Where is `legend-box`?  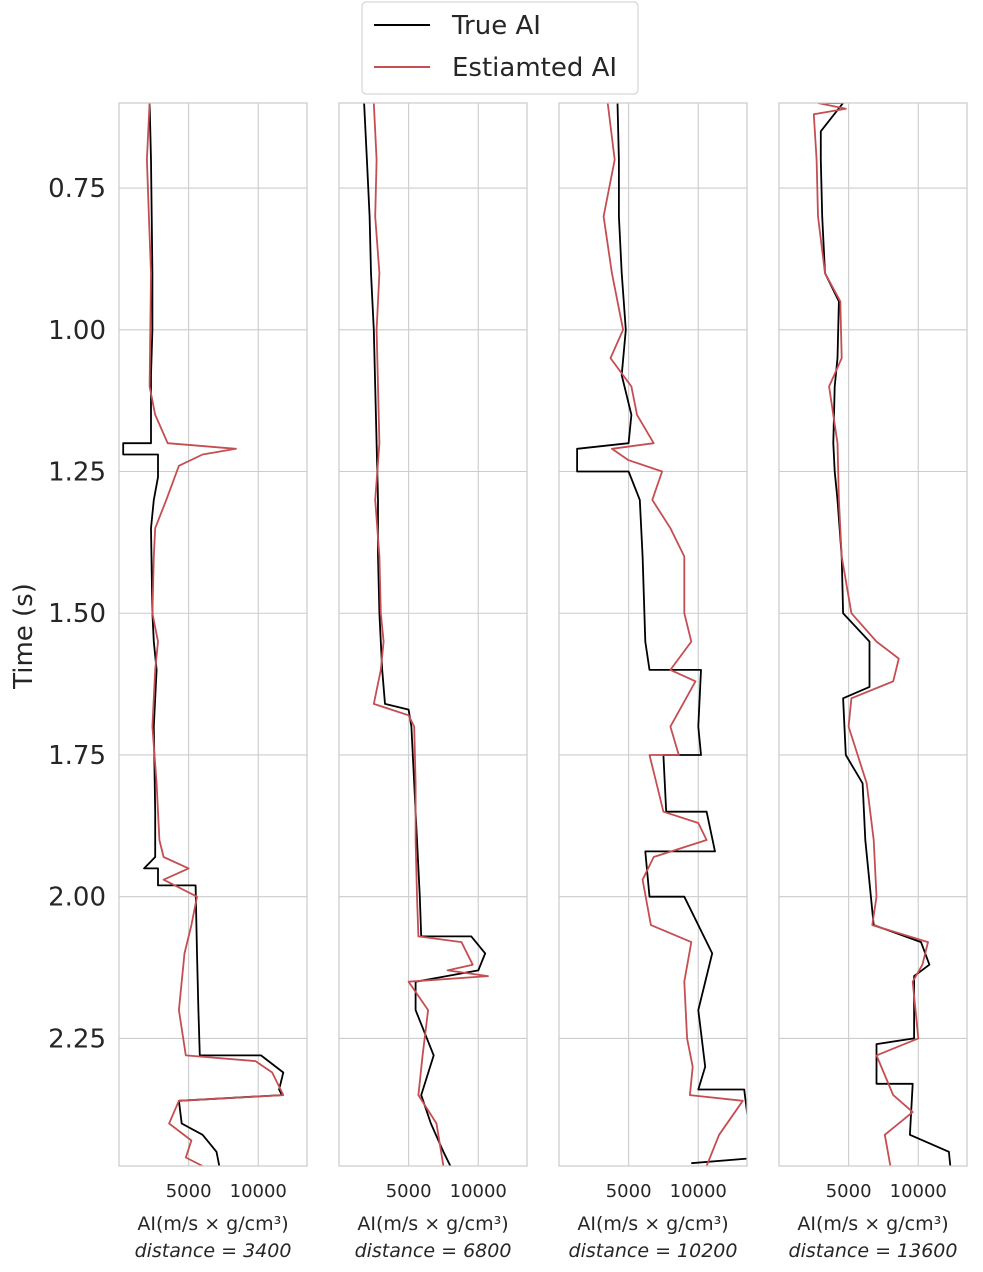 legend-box is located at coordinates (500, 48).